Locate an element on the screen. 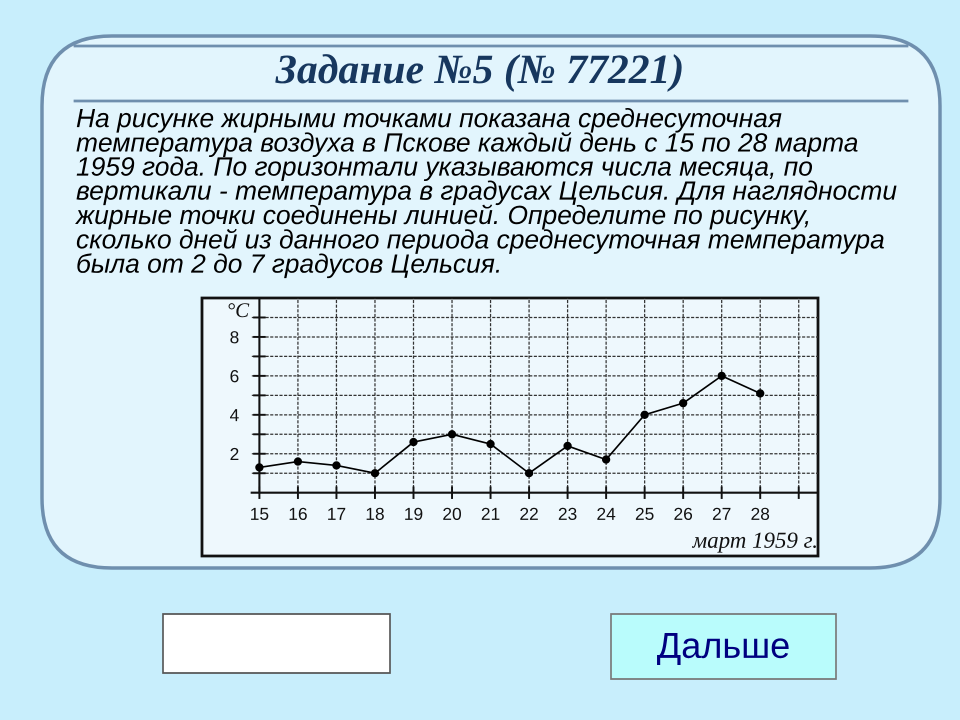 This screenshot has width=960, height=720. x-tick-label: 21 is located at coordinates (491, 514).